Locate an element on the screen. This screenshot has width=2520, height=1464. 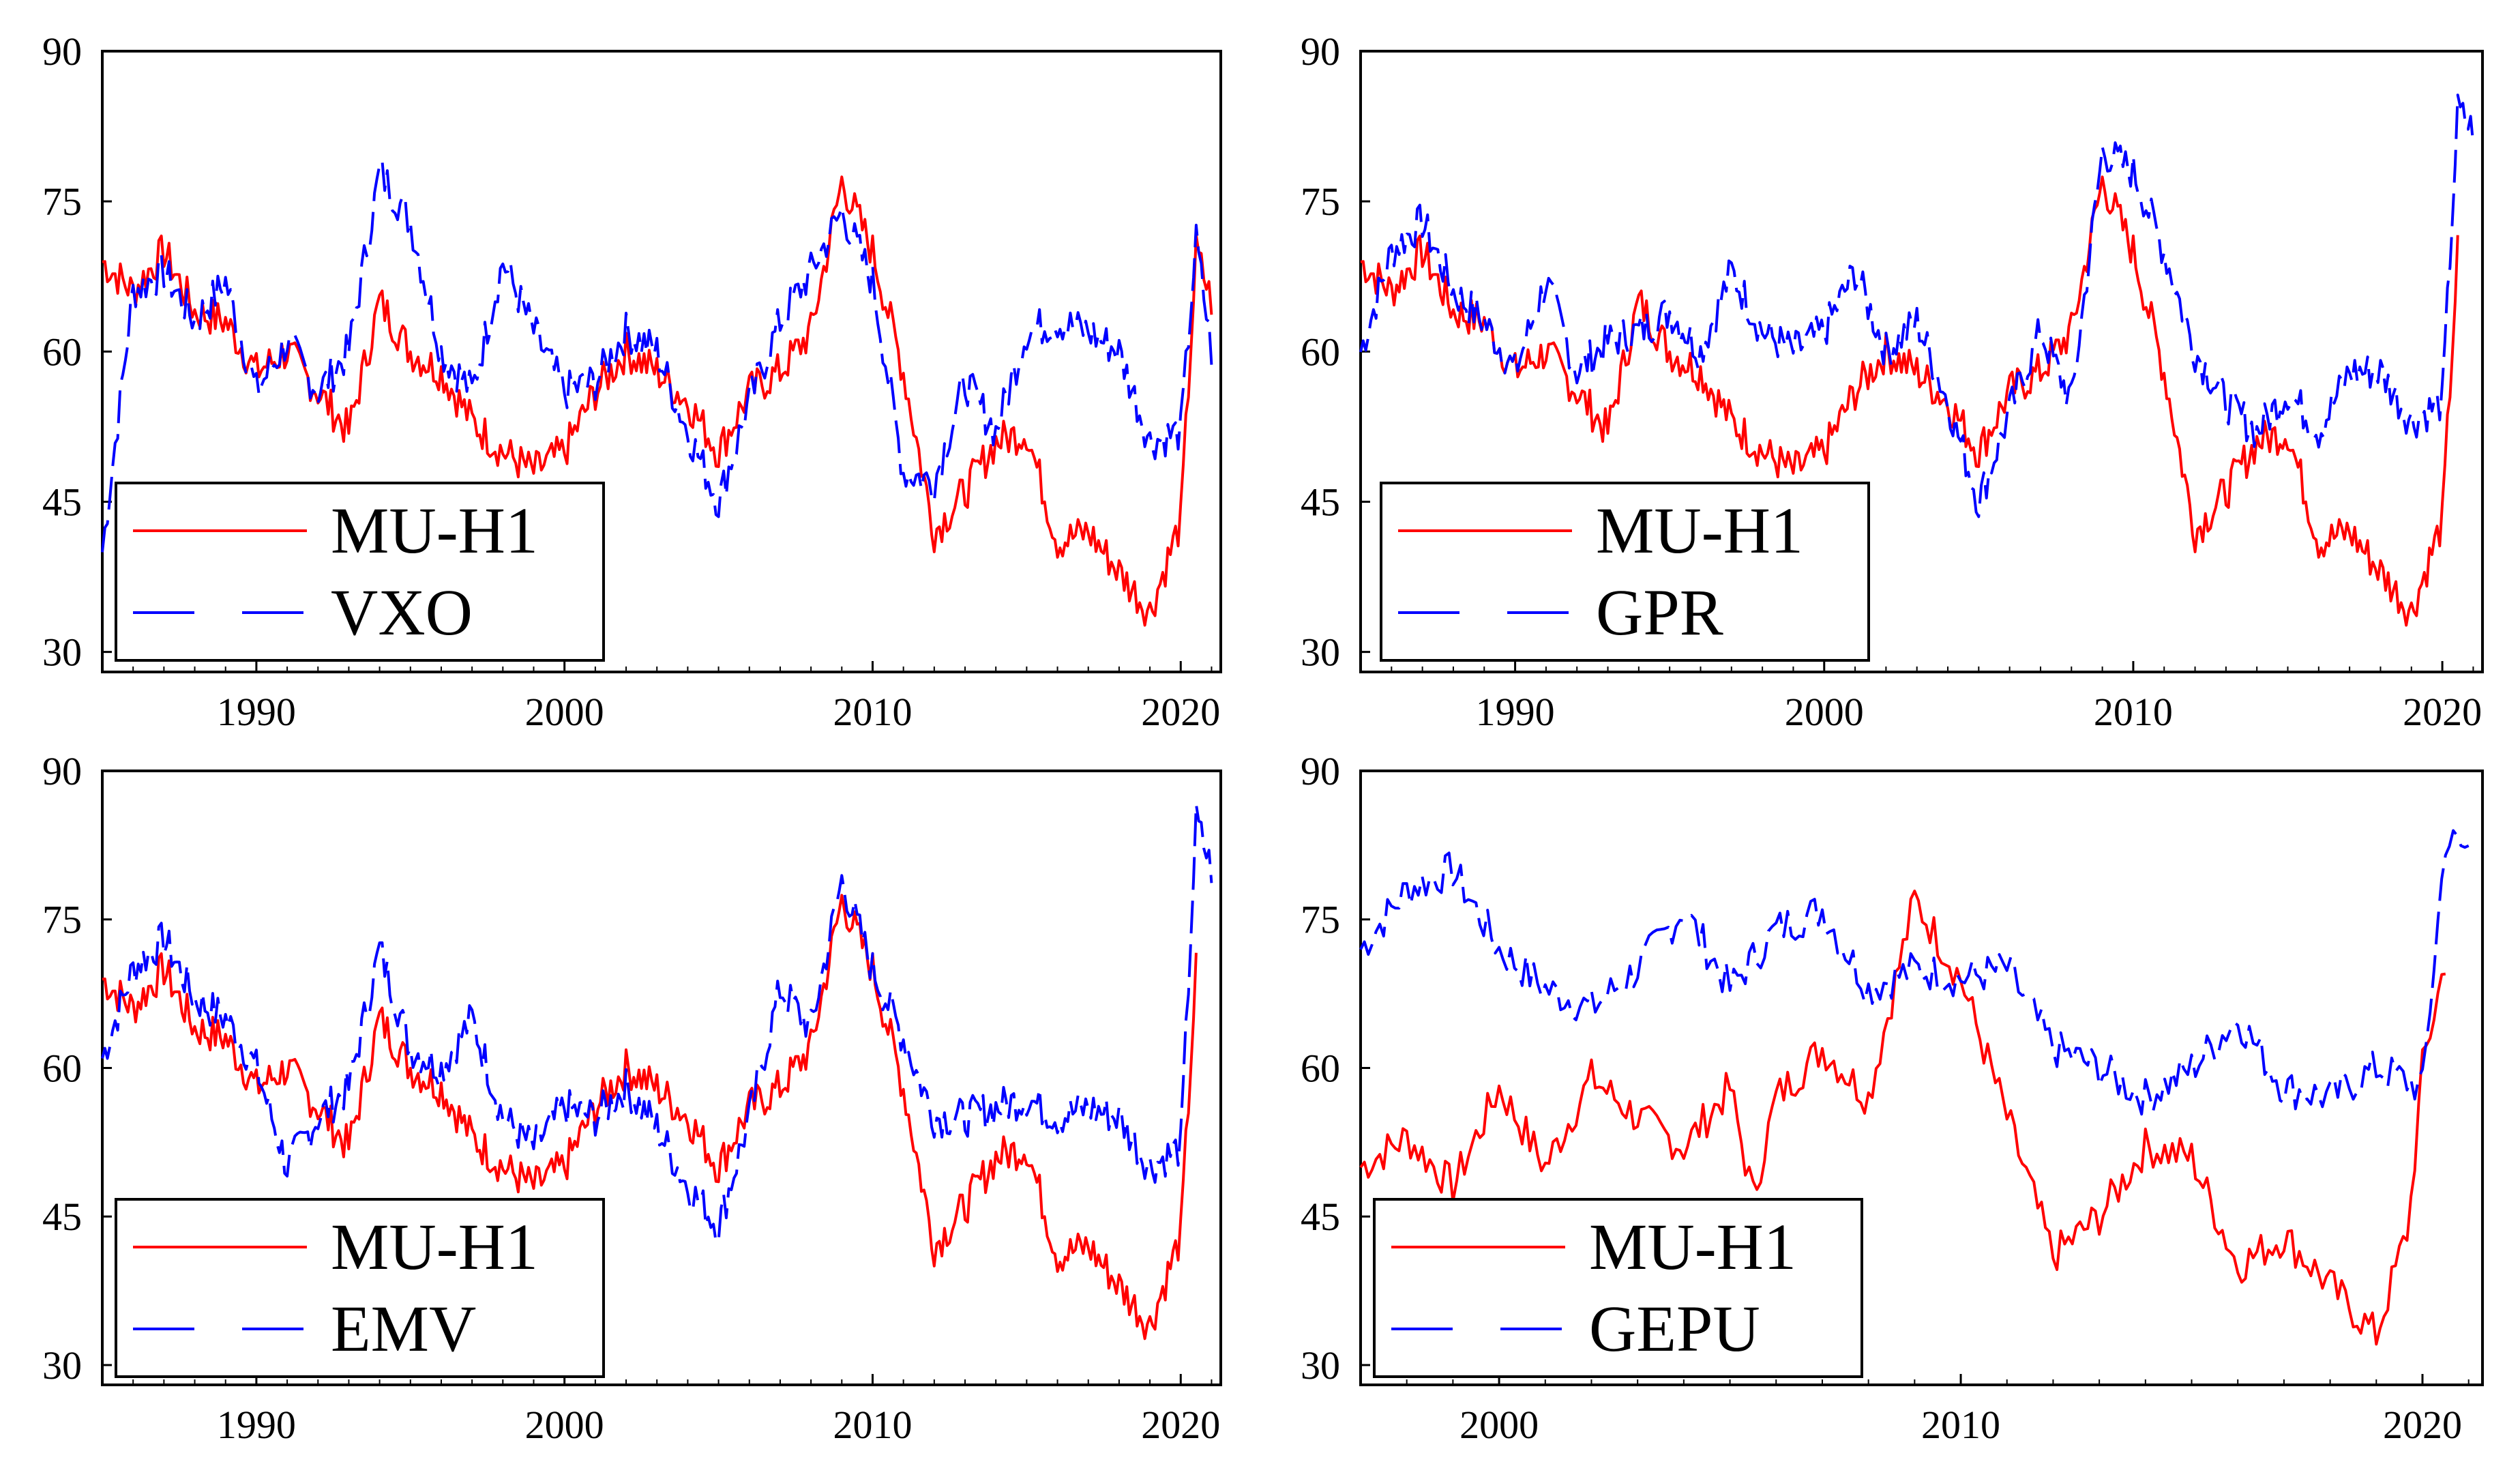
legend-label: EMV is located at coordinates (403, 1328).